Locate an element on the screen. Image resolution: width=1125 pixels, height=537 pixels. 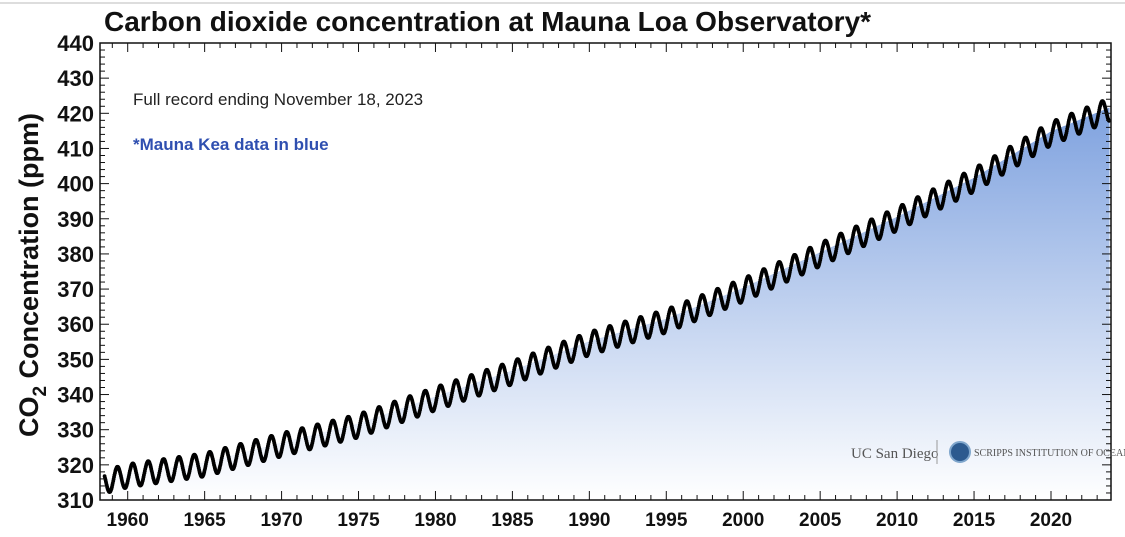
y-tick-label: 430 is located at coordinates (75, 78).